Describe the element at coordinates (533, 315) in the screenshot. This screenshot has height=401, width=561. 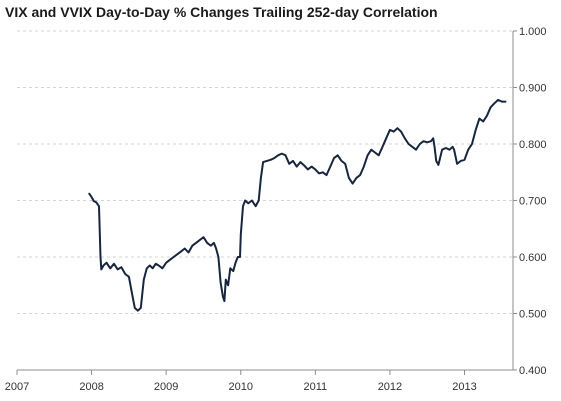
I see `y-tick-label: 0.500` at that location.